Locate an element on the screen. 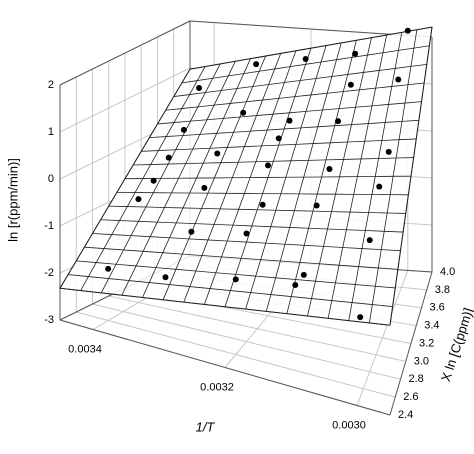 The height and width of the screenshot is (454, 474). z-tick-label: -2 is located at coordinates (49, 273).